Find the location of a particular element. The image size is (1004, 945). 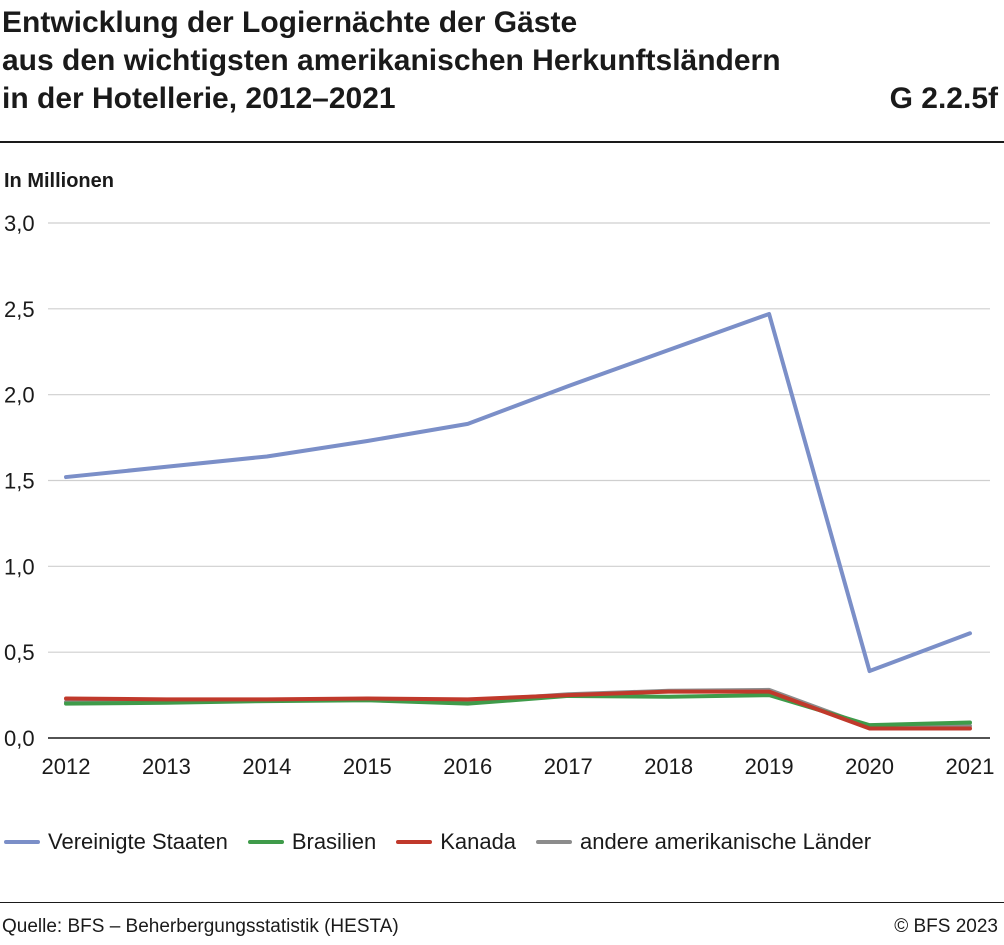

legend-item: Vereinigte Staaten is located at coordinates (114, 842).